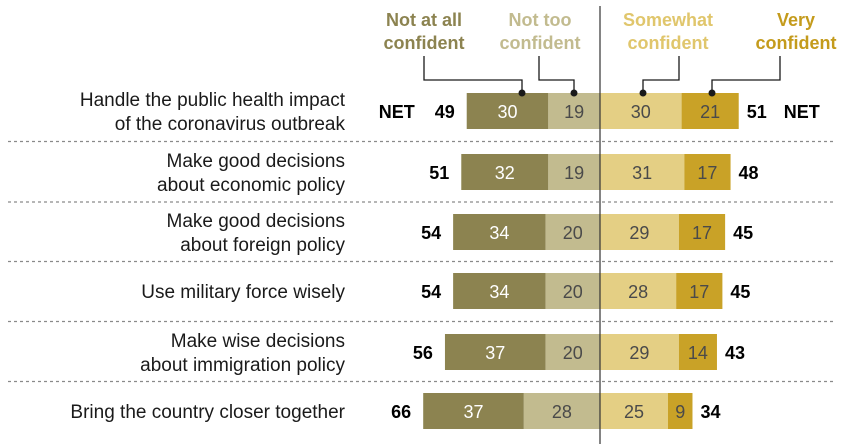  What do you see at coordinates (540, 20) in the screenshot?
I see `legend-label-not-too: Not too` at bounding box center [540, 20].